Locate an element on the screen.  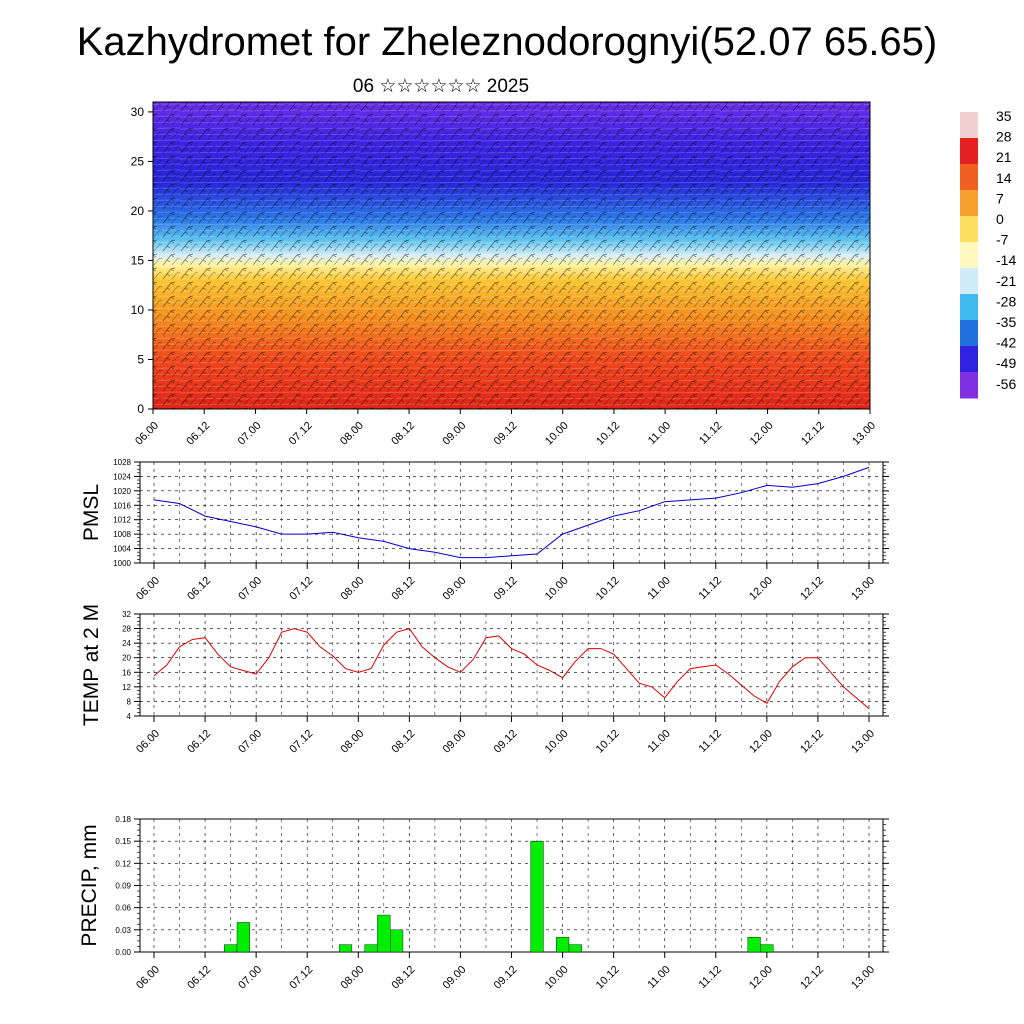
colorbar-label: 7 is located at coordinates (1000, 198).